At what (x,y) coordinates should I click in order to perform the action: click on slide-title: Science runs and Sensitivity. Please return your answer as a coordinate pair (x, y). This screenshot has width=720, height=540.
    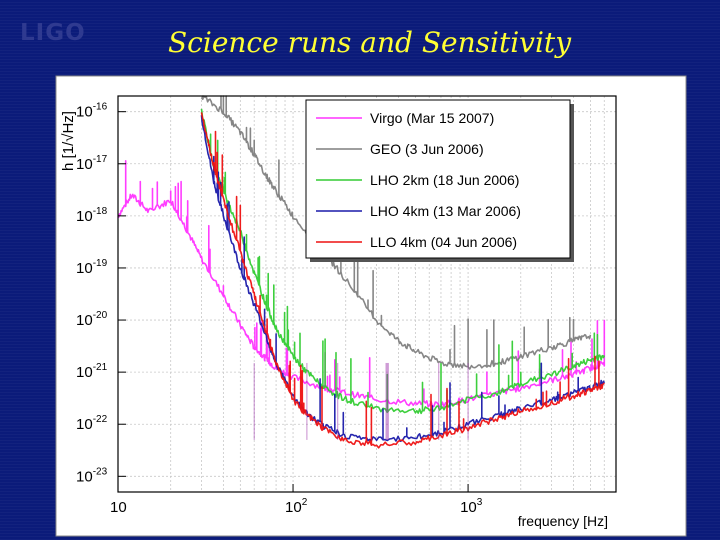
    Looking at the image, I should click on (370, 42).